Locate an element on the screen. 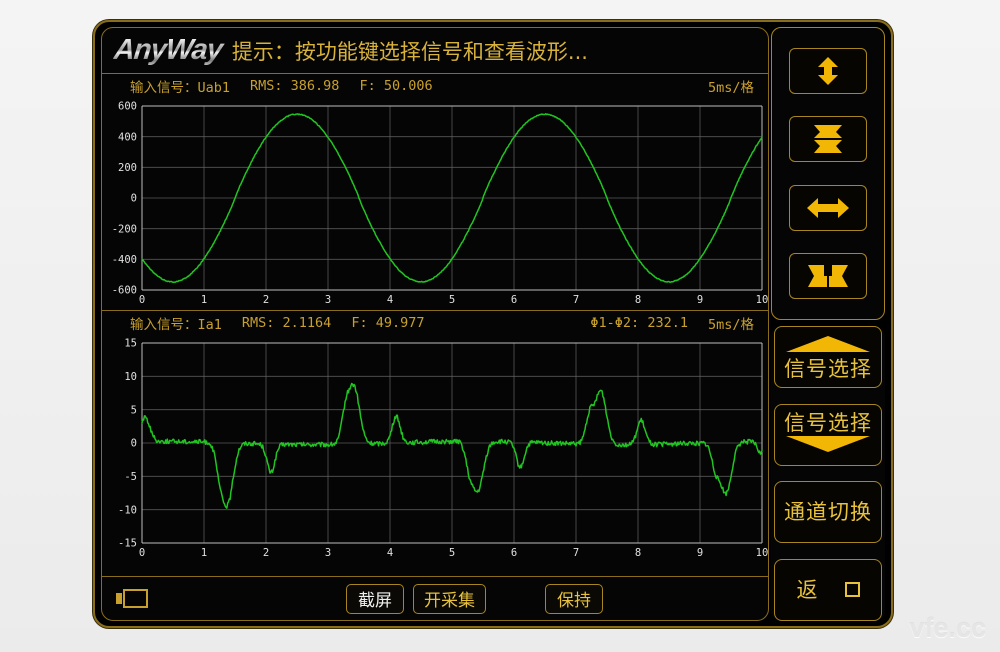 The height and width of the screenshot is (652, 1000). svg-text: 200 is located at coordinates (127, 168).